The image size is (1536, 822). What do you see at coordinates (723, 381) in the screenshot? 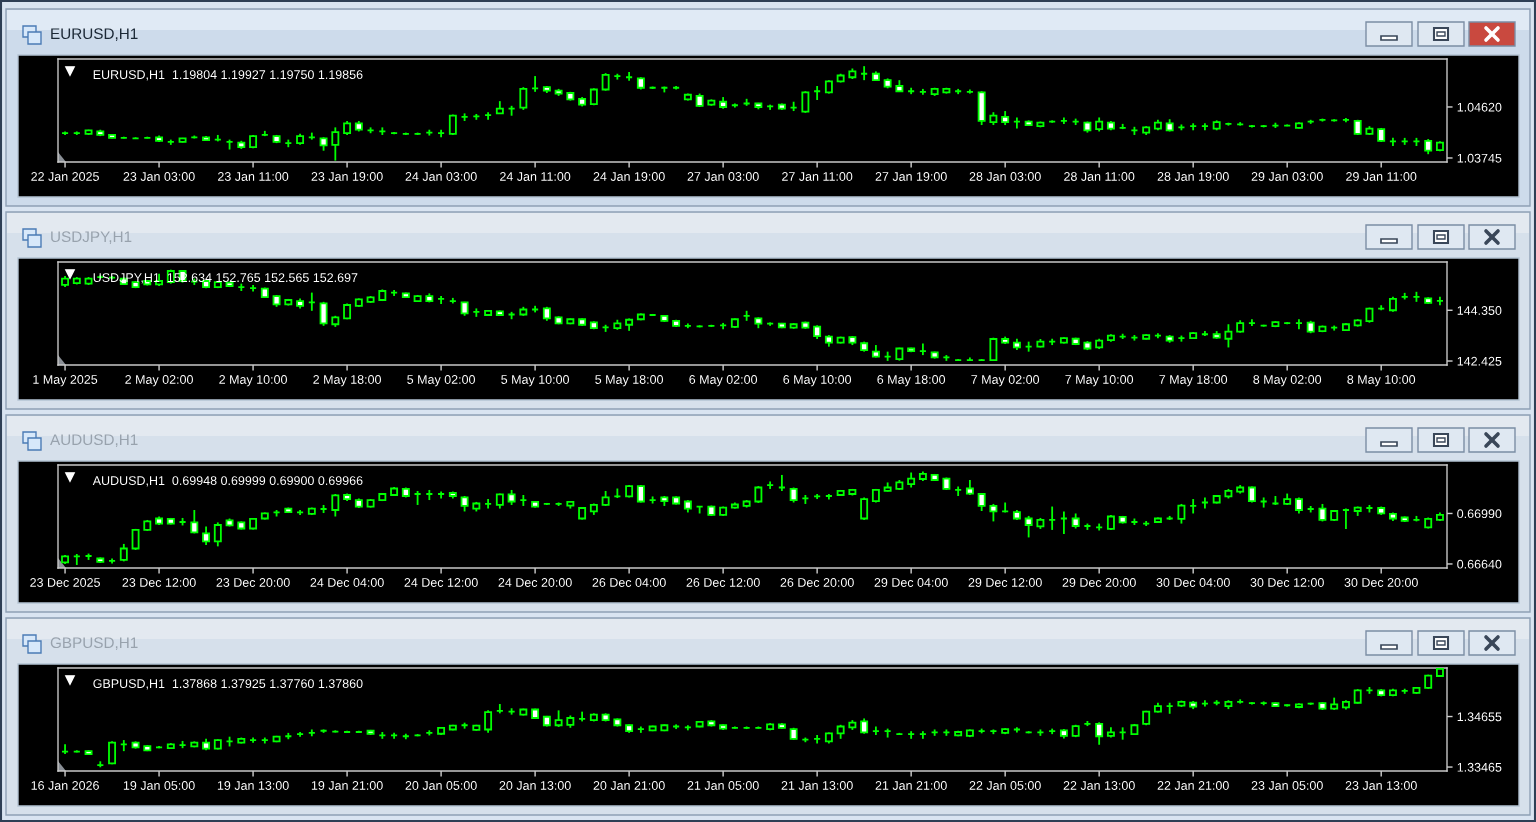
I see `x-tick-label: 6 May 02:00` at bounding box center [723, 381].